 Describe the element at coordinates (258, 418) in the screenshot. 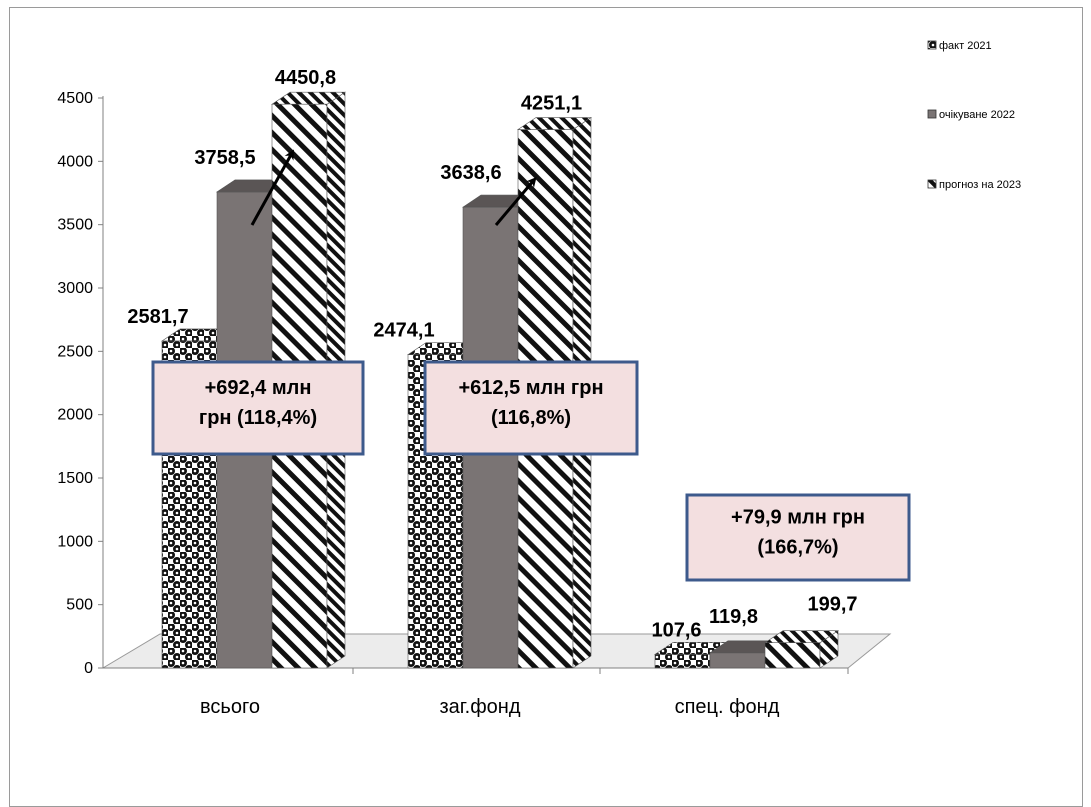

I see `annotation-text: грн (118,4%)` at that location.